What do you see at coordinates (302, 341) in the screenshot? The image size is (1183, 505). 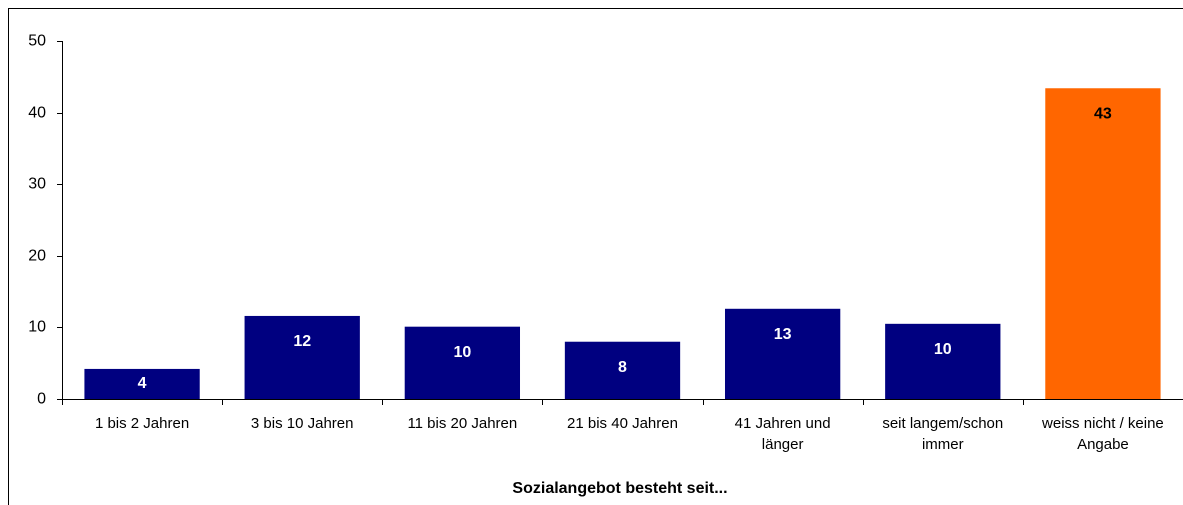 I see `data-label: 12` at bounding box center [302, 341].